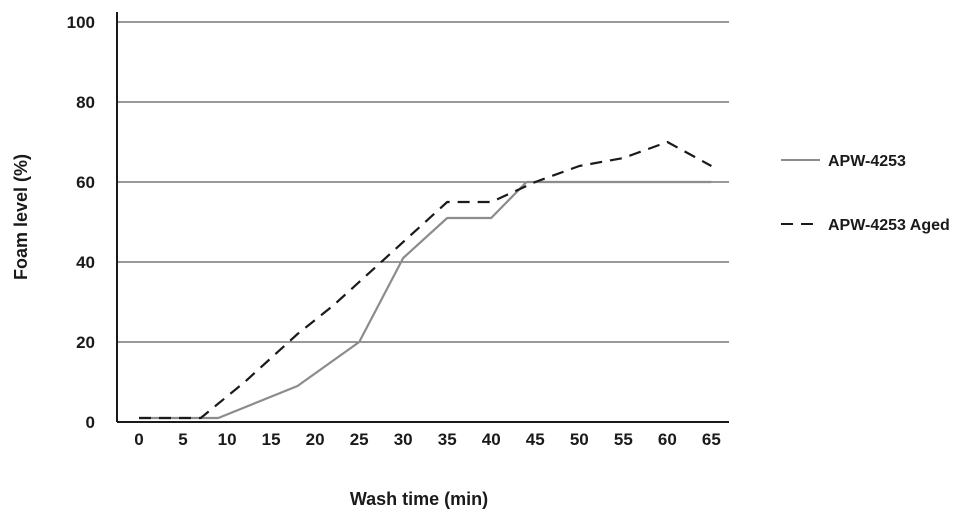 Image resolution: width=957 pixels, height=512 pixels. Describe the element at coordinates (667, 439) in the screenshot. I see `x-tick-label: 60` at that location.